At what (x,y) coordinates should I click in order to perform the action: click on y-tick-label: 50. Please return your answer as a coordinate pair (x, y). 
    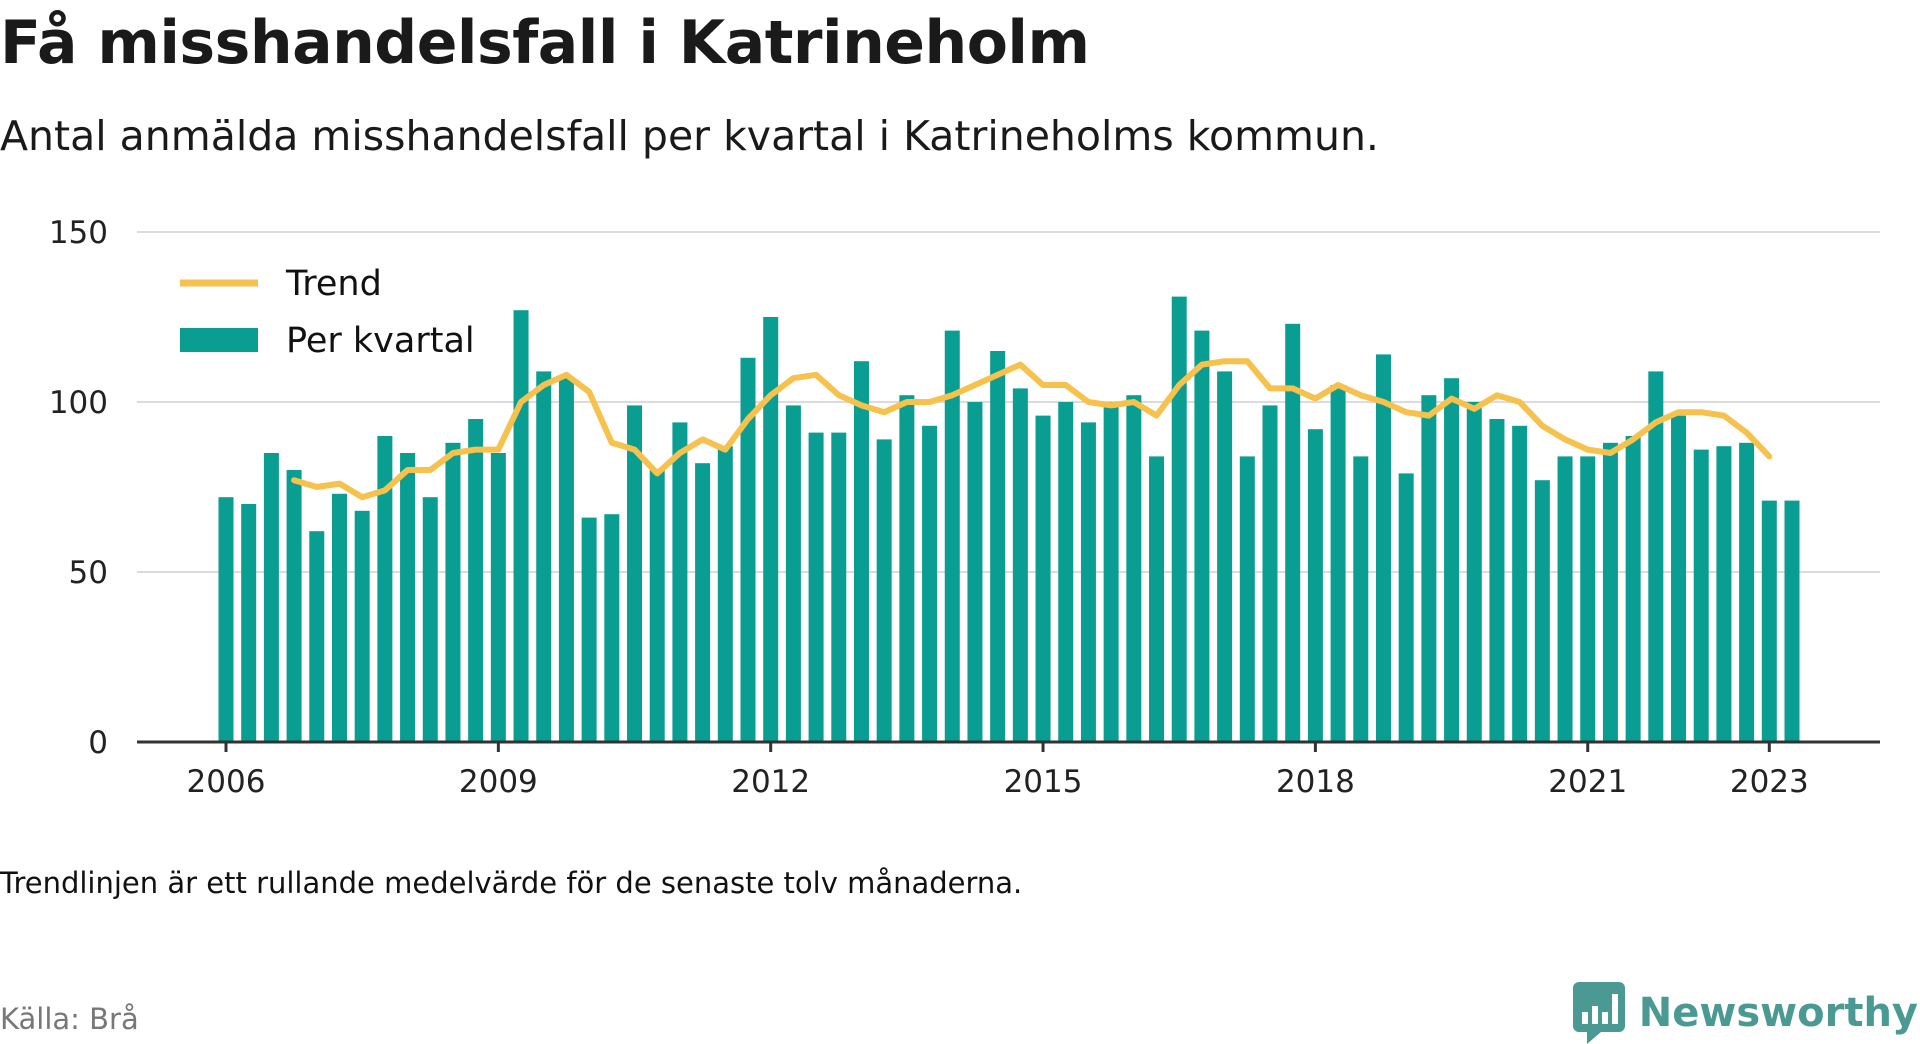
    Looking at the image, I should click on (88, 573).